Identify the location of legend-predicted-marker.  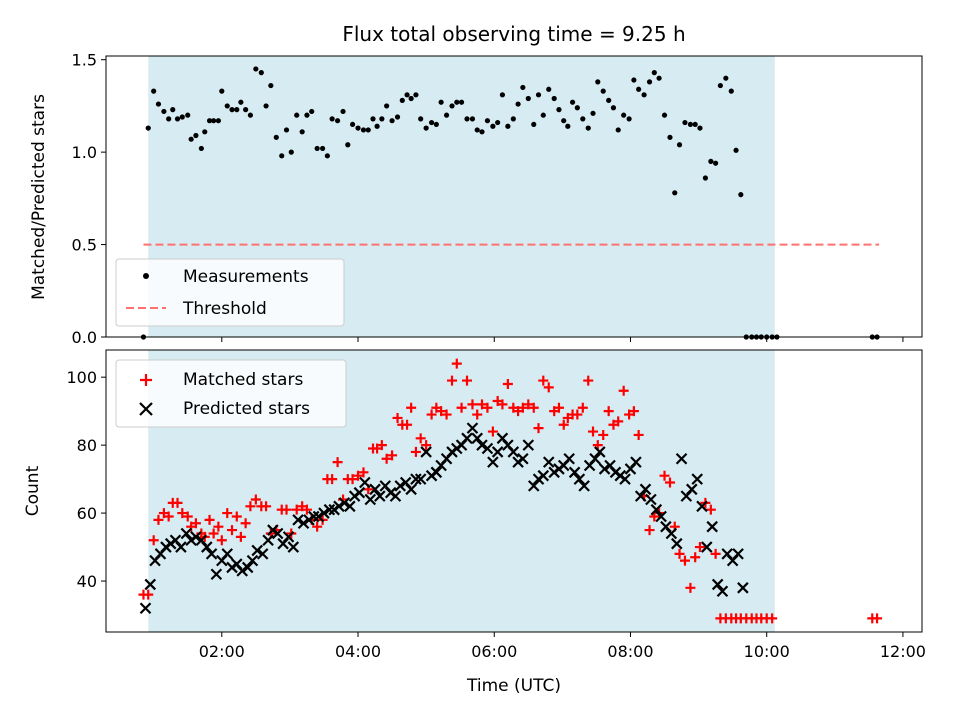
(146, 409).